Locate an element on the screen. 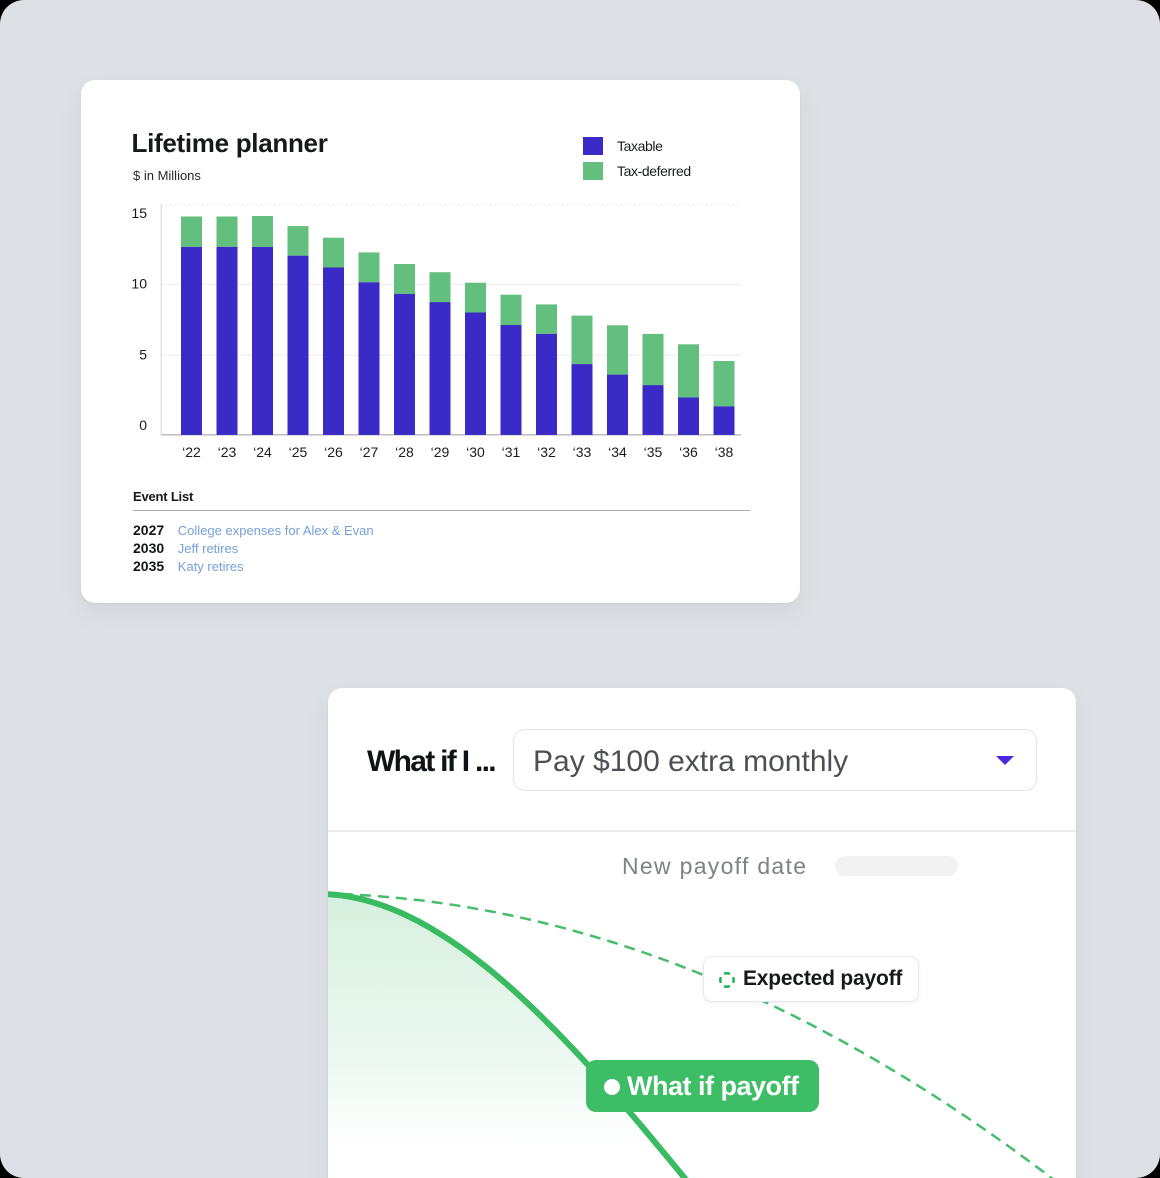 The width and height of the screenshot is (1160, 1178). svg-text: ‘38 is located at coordinates (724, 452).